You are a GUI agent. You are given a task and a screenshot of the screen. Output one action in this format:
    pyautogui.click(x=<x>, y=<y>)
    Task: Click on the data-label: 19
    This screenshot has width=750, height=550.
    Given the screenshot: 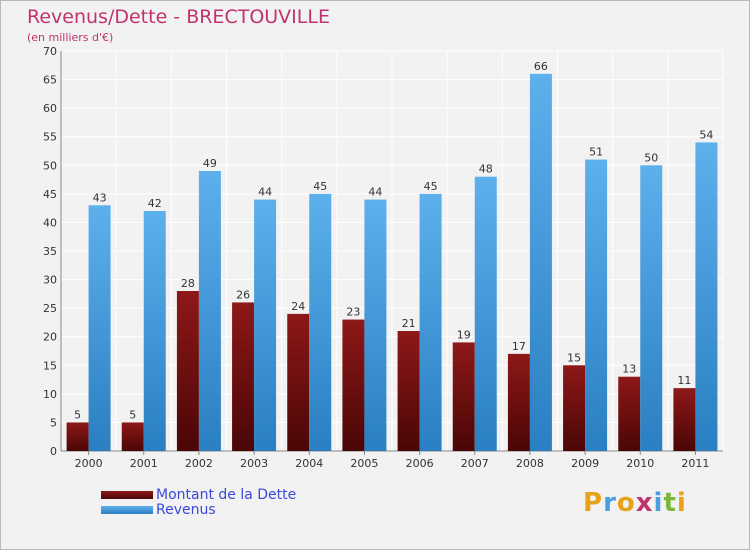 What is the action you would take?
    pyautogui.click(x=464, y=334)
    